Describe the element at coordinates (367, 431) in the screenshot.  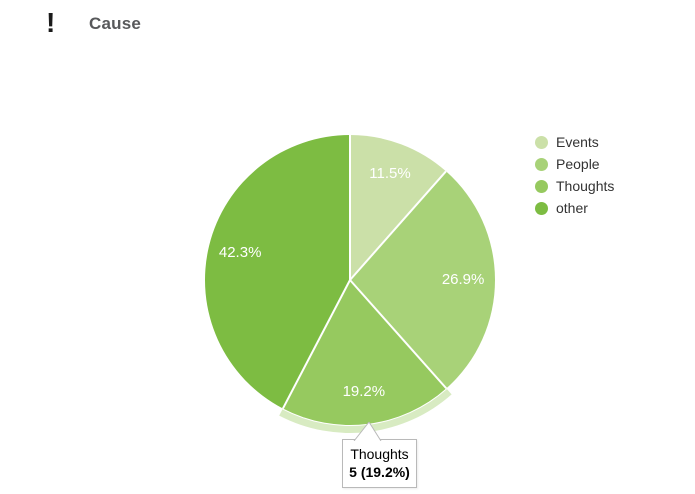
I see `tooltip-pointer-icon` at that location.